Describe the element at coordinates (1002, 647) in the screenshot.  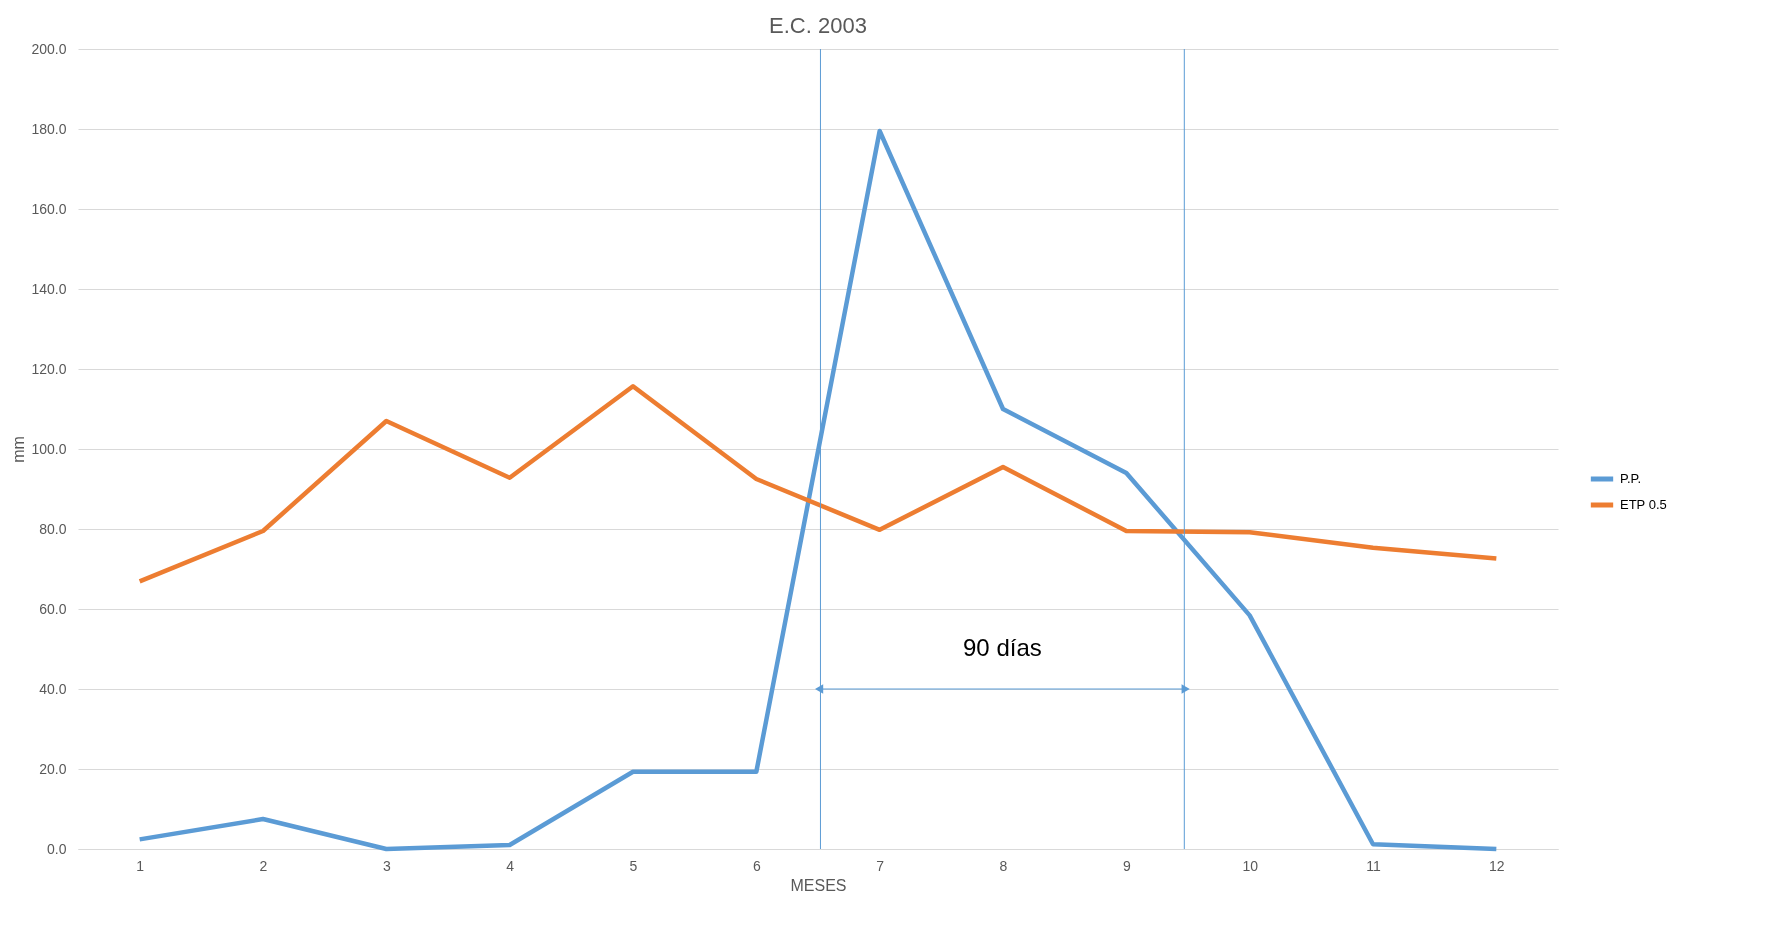
I see `annotation: 90 días` at that location.